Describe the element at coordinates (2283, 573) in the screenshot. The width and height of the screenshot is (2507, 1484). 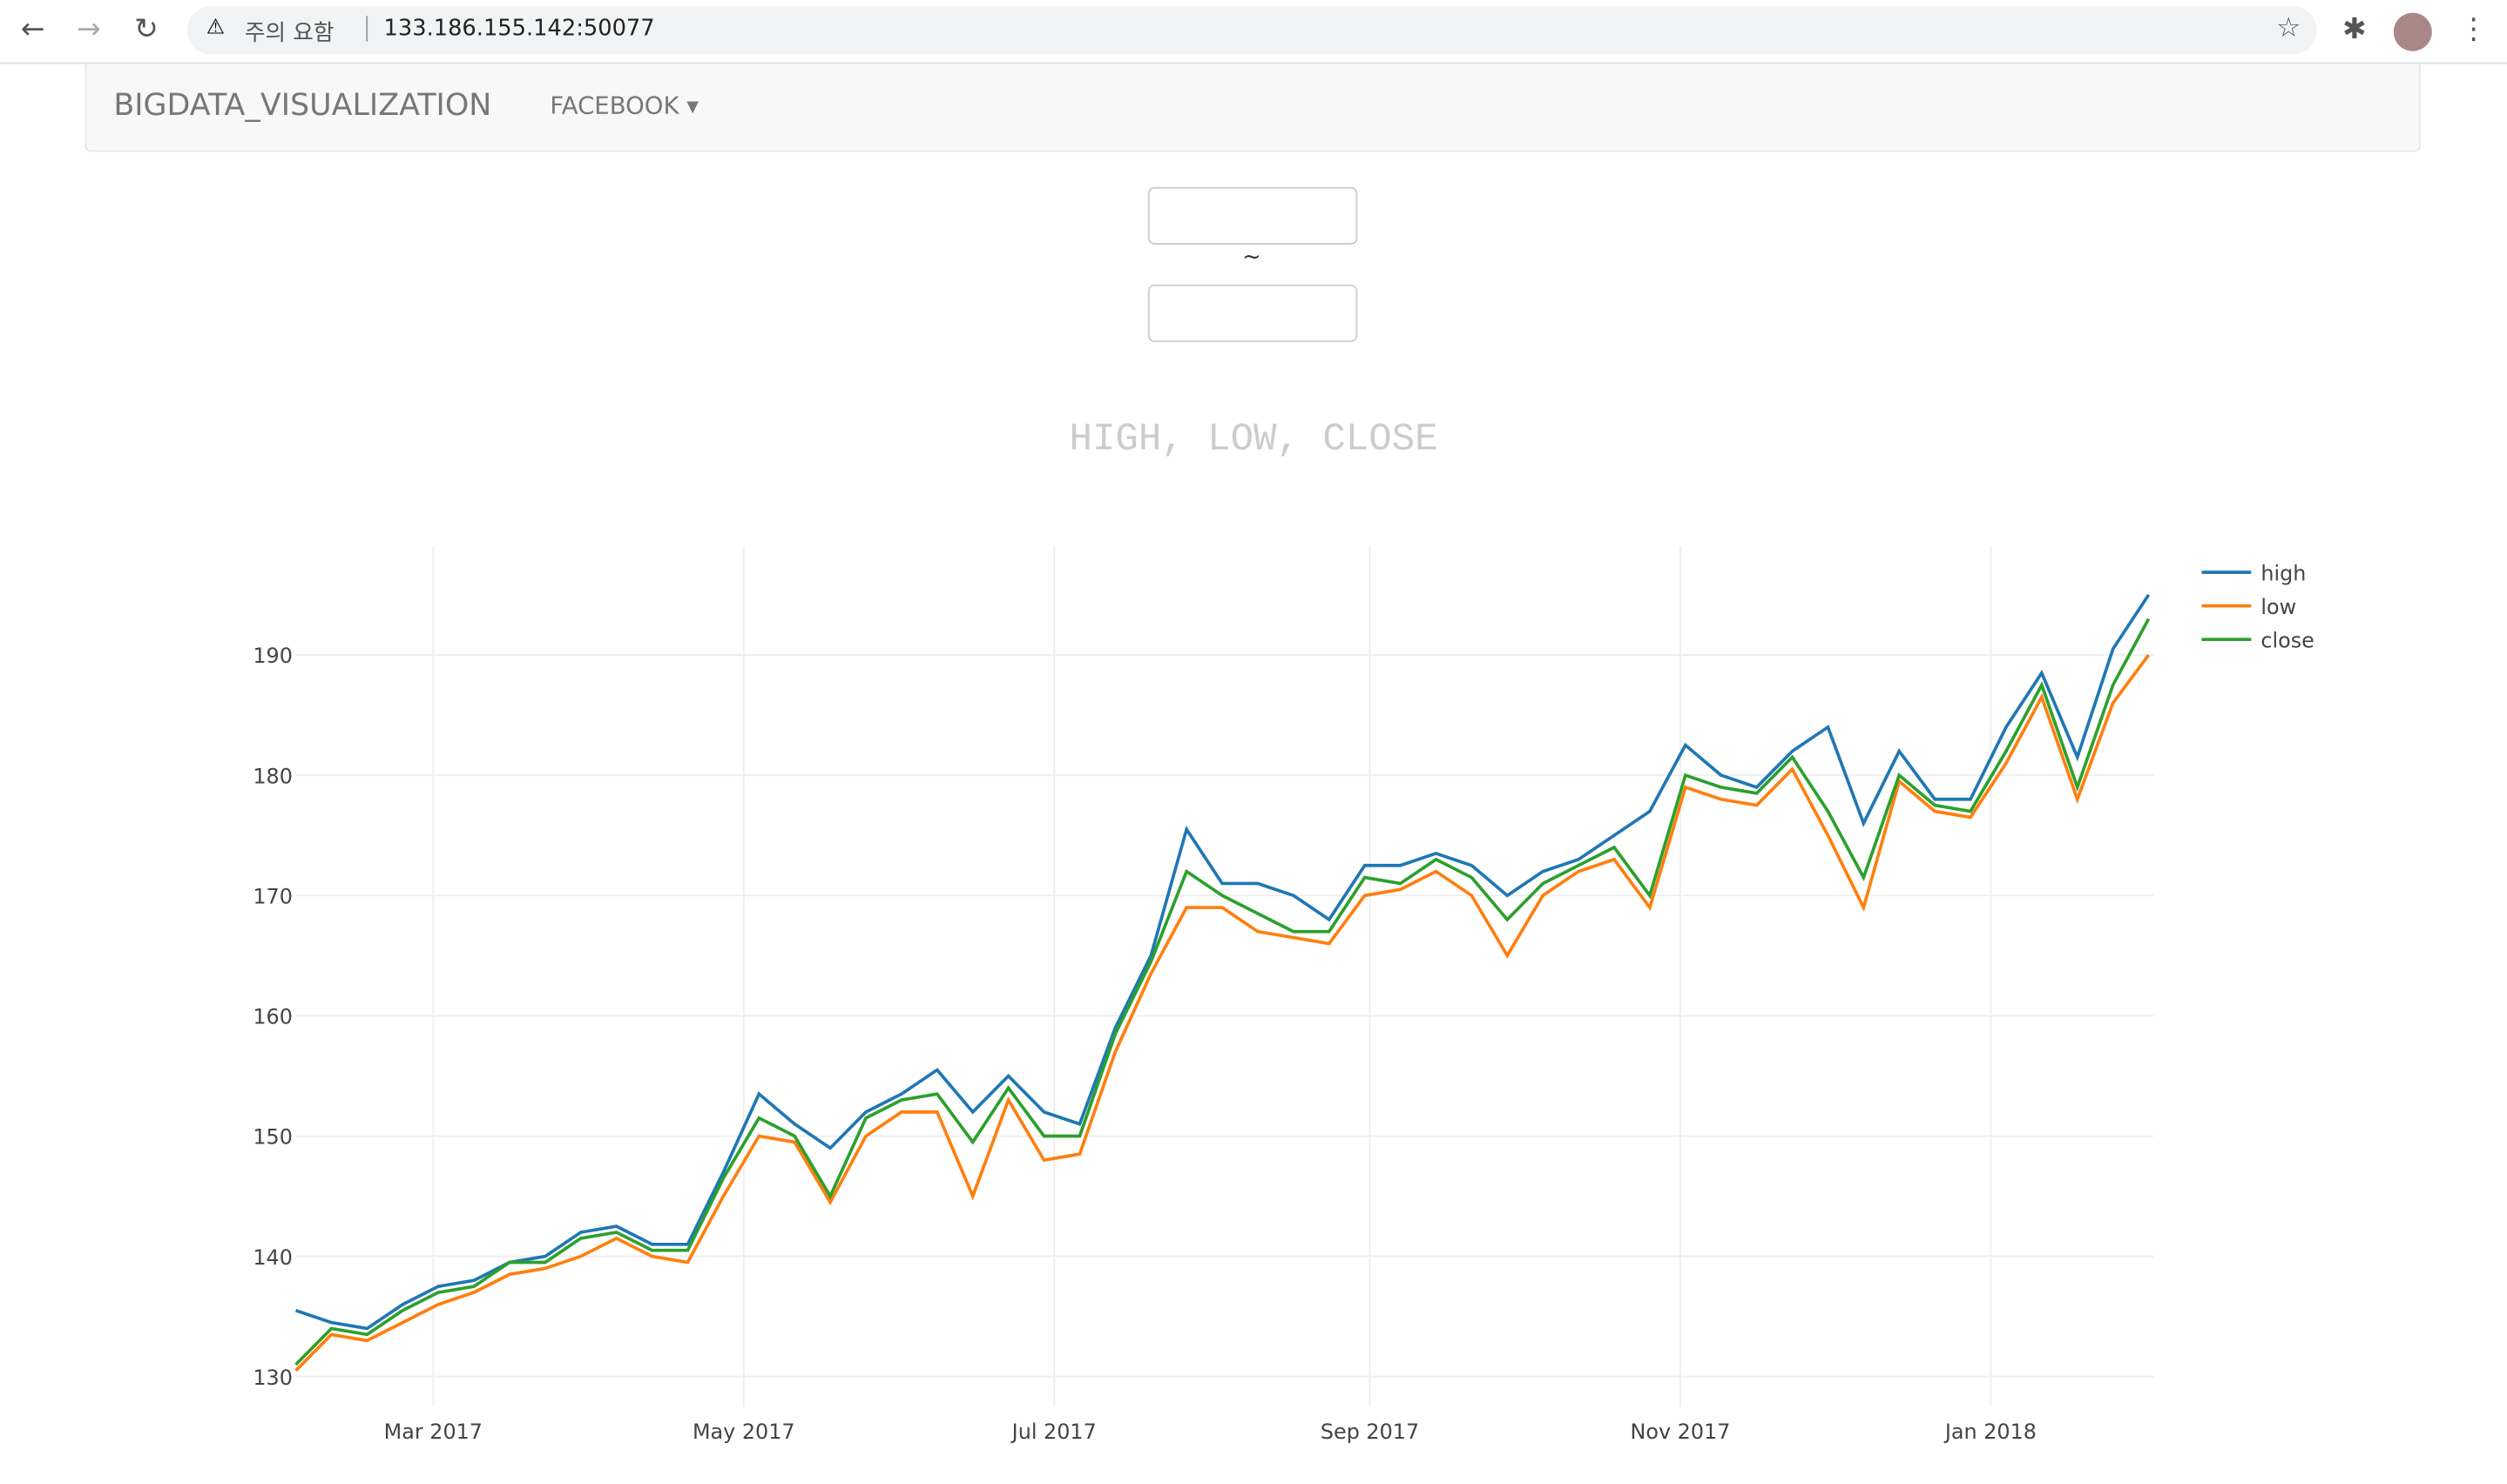
I see `legend-label: high` at that location.